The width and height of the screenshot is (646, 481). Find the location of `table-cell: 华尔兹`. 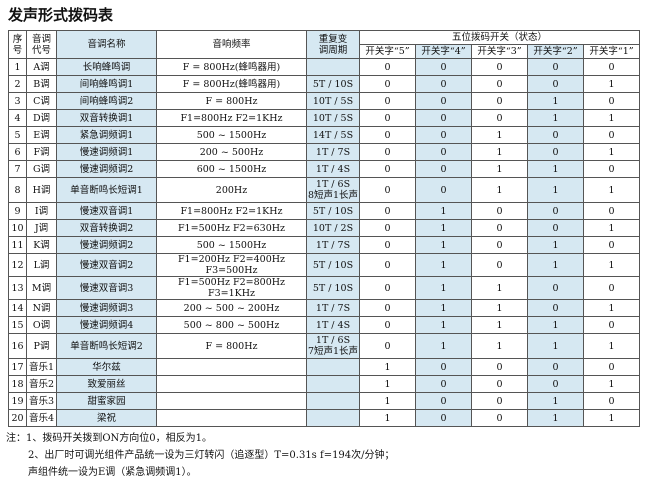

table-cell: 华尔兹 is located at coordinates (106, 367).